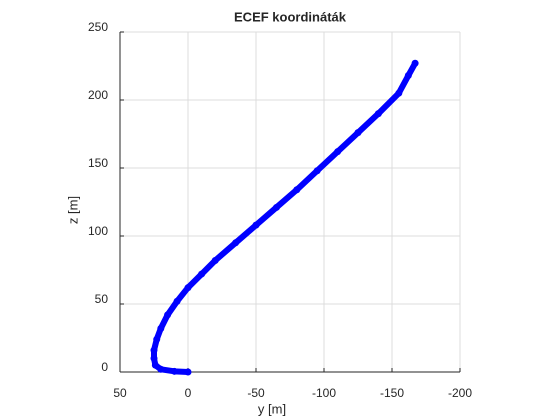 The image size is (560, 420). Describe the element at coordinates (72, 210) in the screenshot. I see `y-axis-label: z [m]` at that location.